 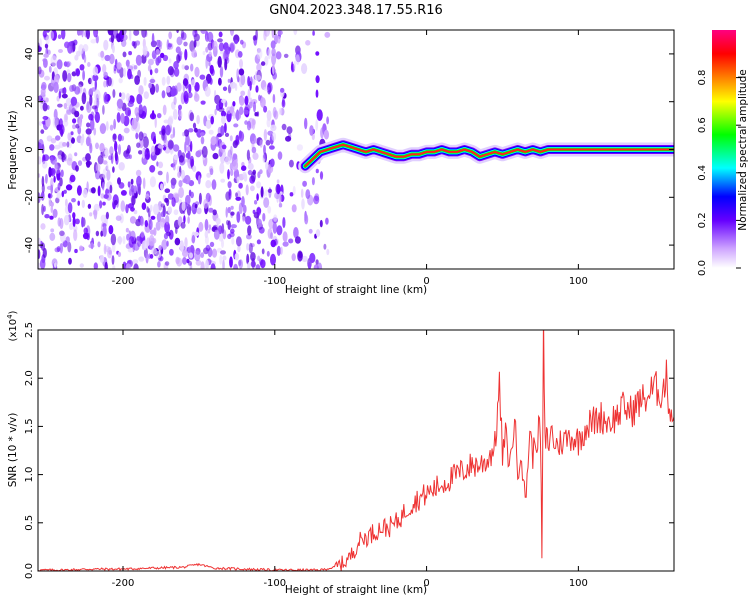 What do you see at coordinates (702, 125) in the screenshot?
I see `colorbar-tick-label: 0.6` at bounding box center [702, 125].